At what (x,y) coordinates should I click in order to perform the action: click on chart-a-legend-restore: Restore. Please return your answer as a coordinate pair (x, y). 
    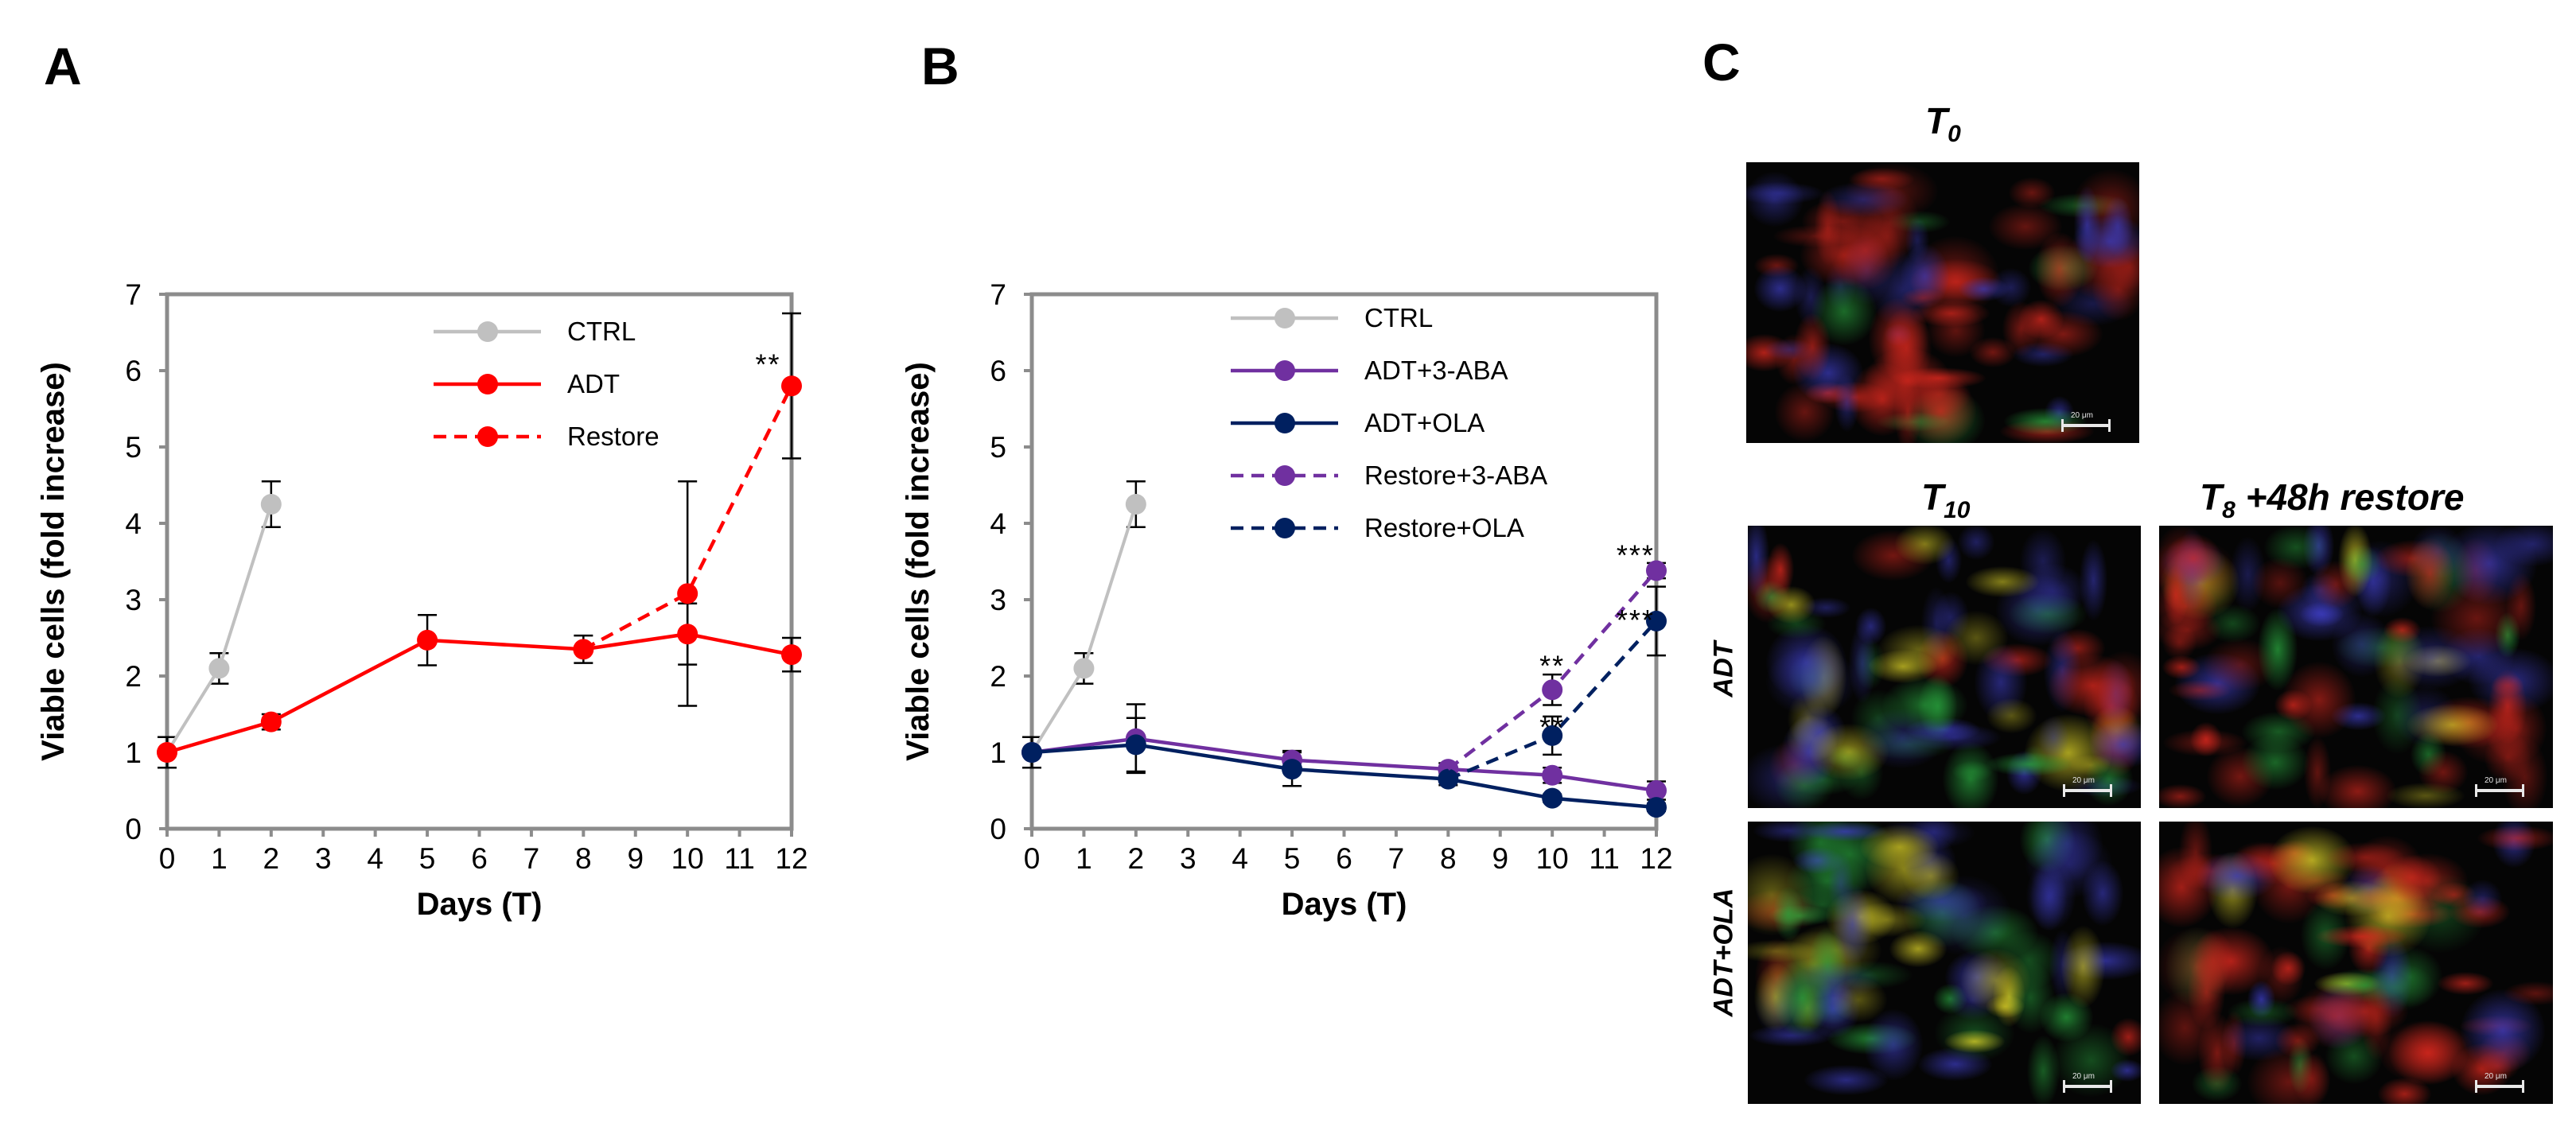
    Looking at the image, I should click on (613, 436).